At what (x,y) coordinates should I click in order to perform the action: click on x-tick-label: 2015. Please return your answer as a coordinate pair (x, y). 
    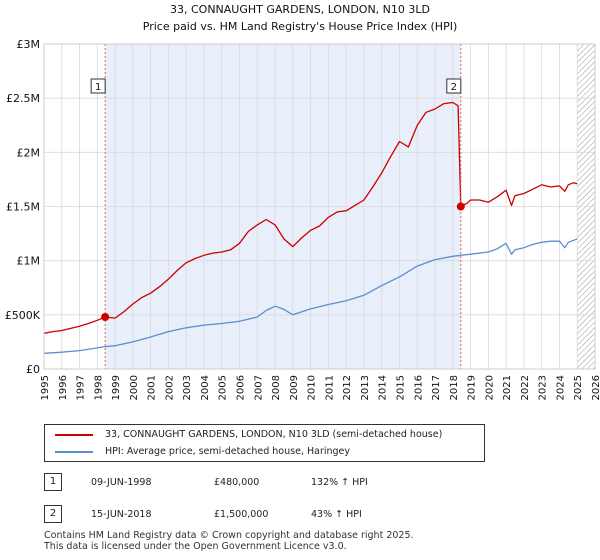
    Looking at the image, I should click on (400, 387).